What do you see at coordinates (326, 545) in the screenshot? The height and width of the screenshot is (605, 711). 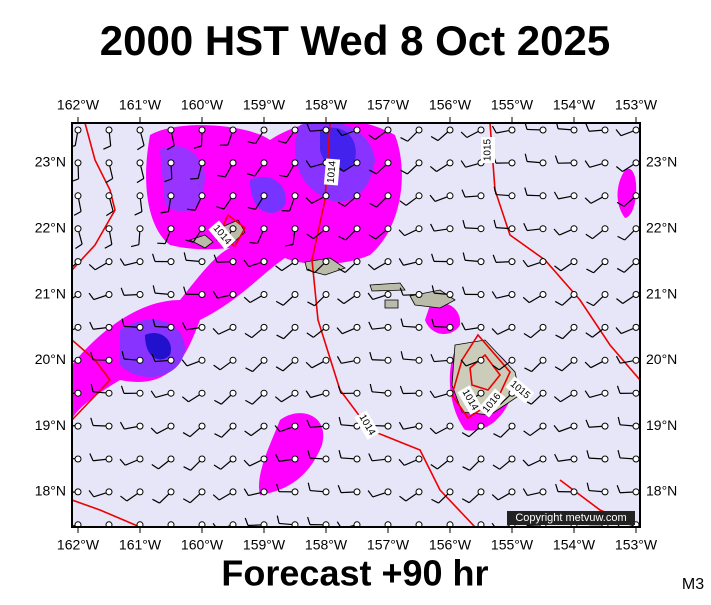 I see `lon-label: 158°W` at bounding box center [326, 545].